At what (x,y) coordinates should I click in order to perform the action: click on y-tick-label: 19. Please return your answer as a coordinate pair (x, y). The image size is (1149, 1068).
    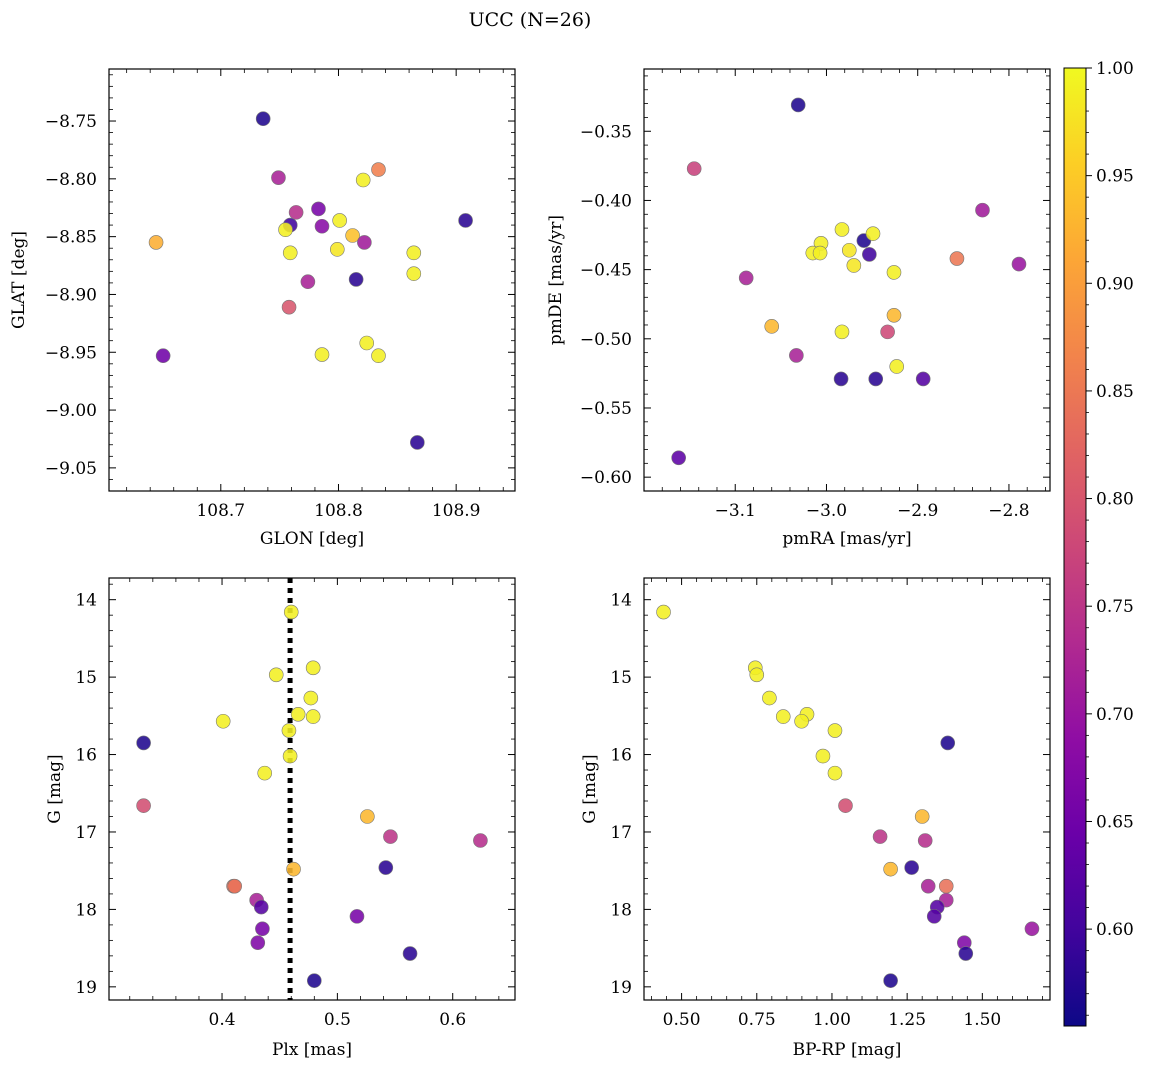
    Looking at the image, I should click on (86, 988).